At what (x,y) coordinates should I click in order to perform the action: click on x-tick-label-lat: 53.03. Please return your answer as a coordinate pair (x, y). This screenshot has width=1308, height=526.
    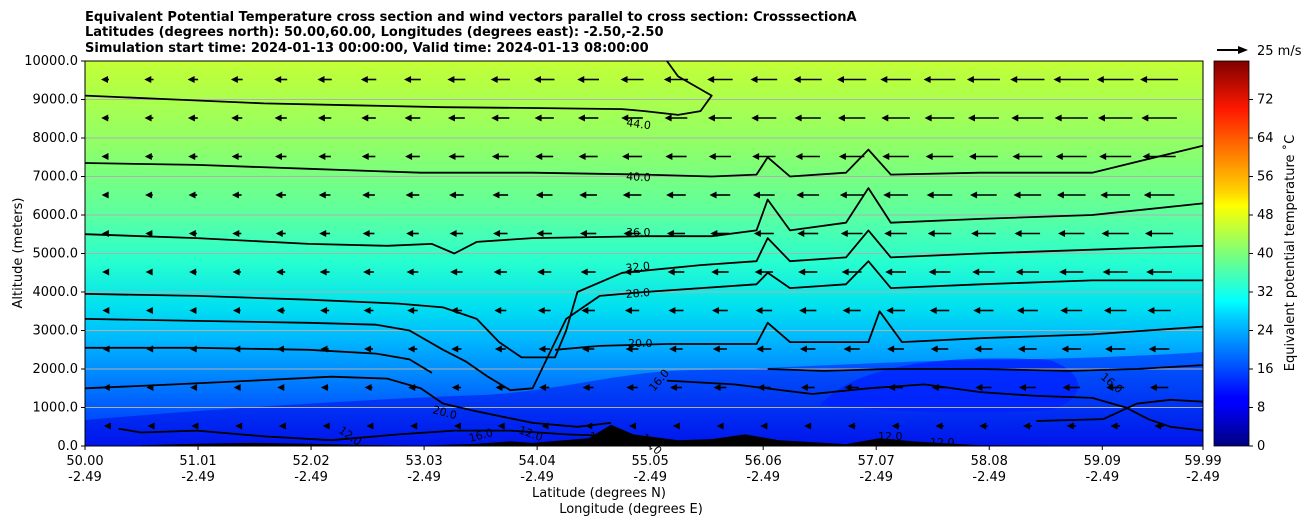
    Looking at the image, I should click on (423, 461).